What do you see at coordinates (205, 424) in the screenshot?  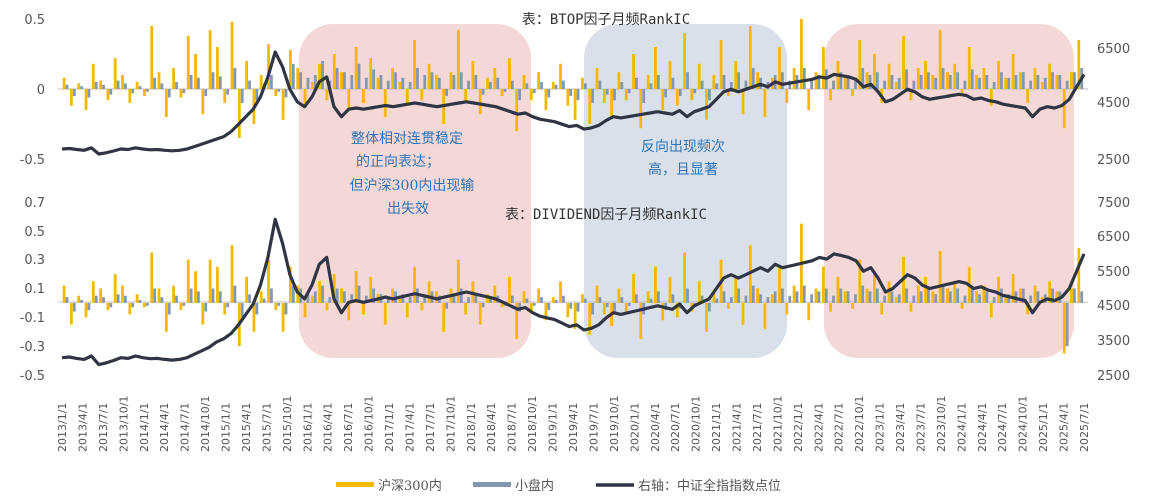 I see `x-tick-label: 2014/10/1` at bounding box center [205, 424].